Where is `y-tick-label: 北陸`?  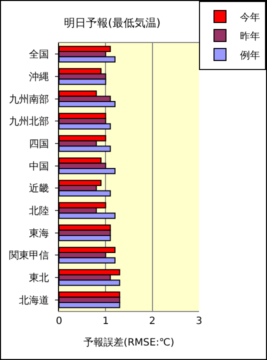 y-tick-label: 北陸 is located at coordinates (39, 211).